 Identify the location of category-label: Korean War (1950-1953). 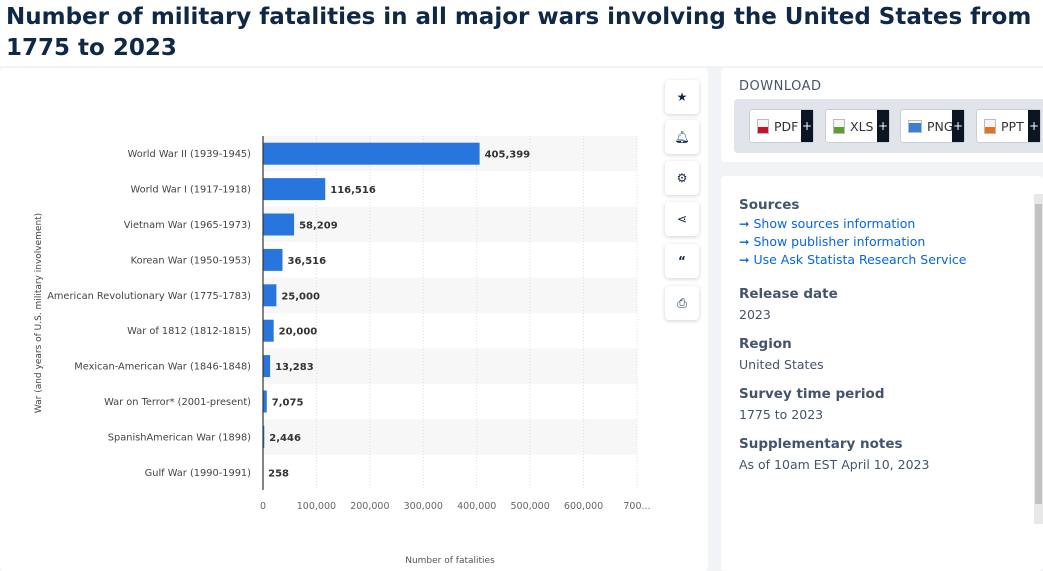
(191, 260).